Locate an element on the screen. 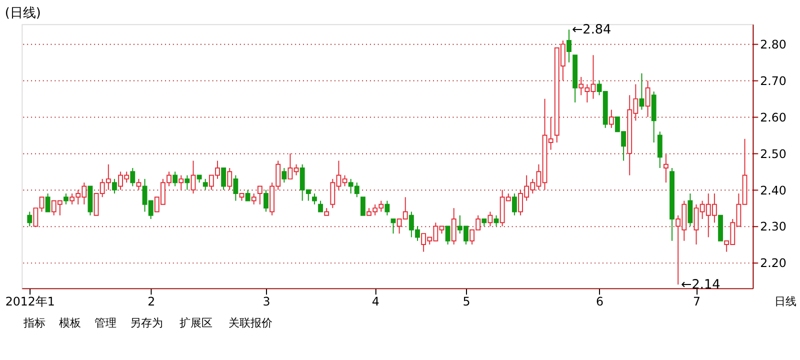 The height and width of the screenshot is (360, 800). x-tick-label: 2012年1 is located at coordinates (30, 301).